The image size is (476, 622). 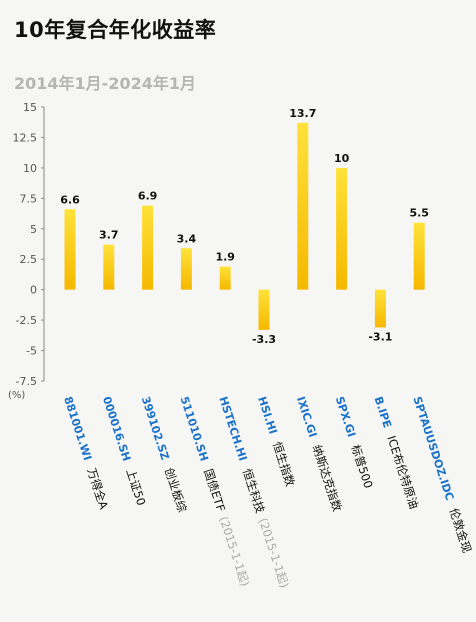 I want to click on bar-value-label: 10, so click(x=342, y=158).